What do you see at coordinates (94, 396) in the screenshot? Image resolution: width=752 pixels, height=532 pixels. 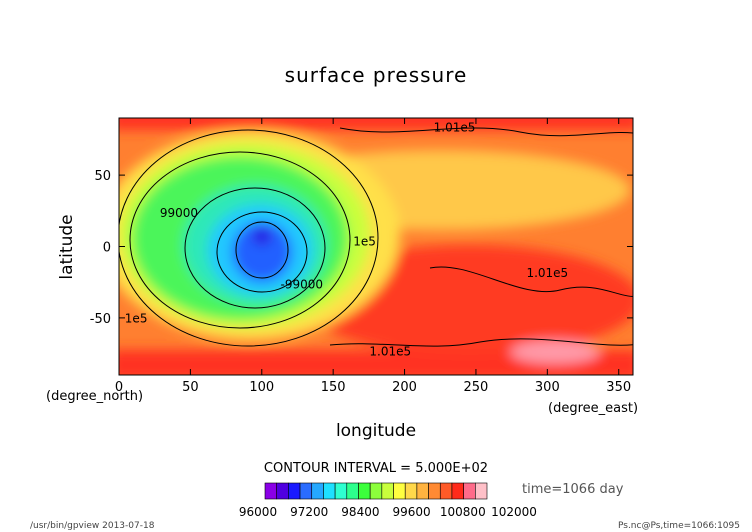 I see `y-unit-label: (degree_north)` at bounding box center [94, 396].